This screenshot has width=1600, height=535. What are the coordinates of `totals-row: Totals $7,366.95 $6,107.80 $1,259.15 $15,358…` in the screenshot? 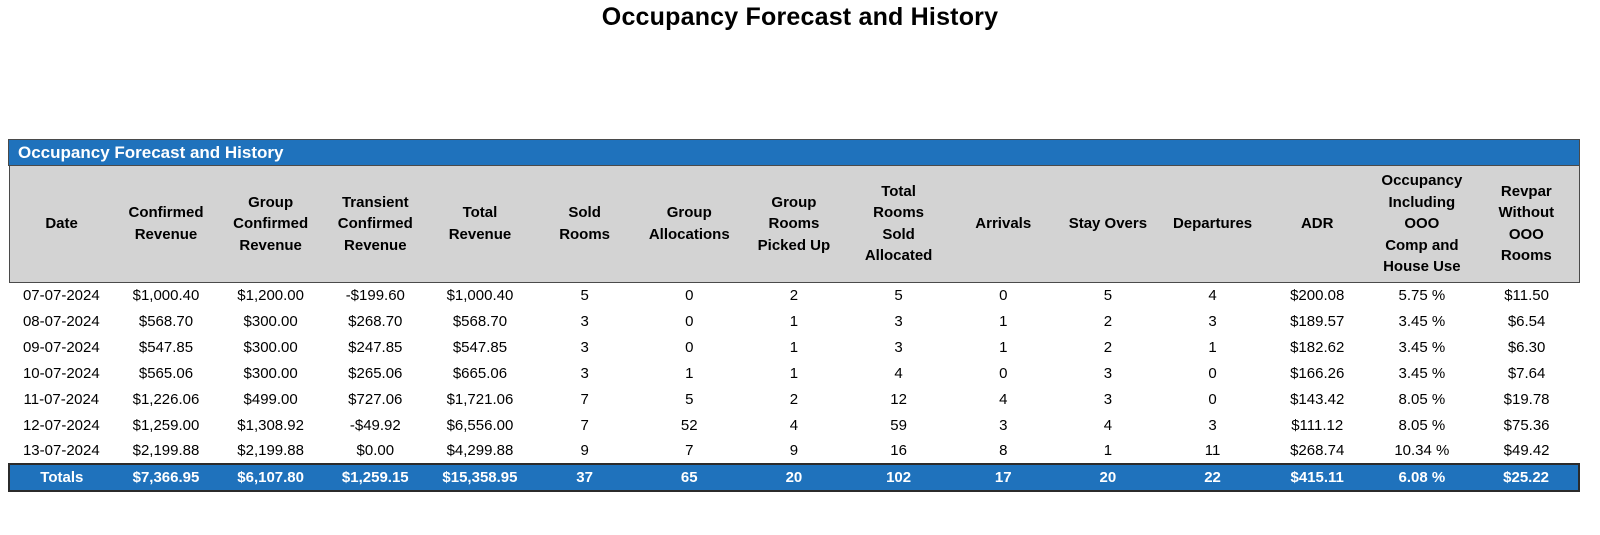 It's located at (794, 477).